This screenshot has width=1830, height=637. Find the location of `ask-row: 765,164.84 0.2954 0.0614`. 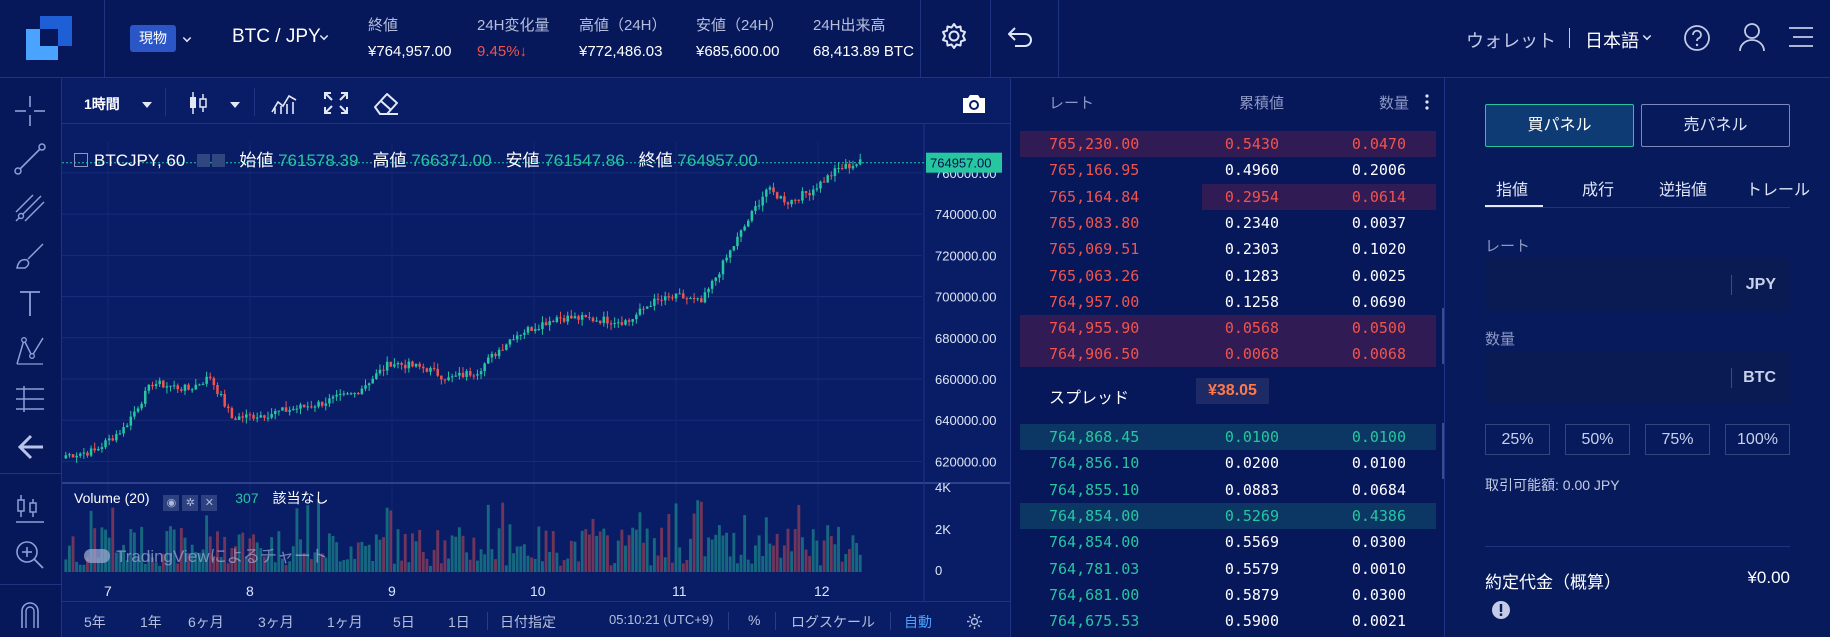

ask-row: 765,164.84 0.2954 0.0614 is located at coordinates (1223, 196).